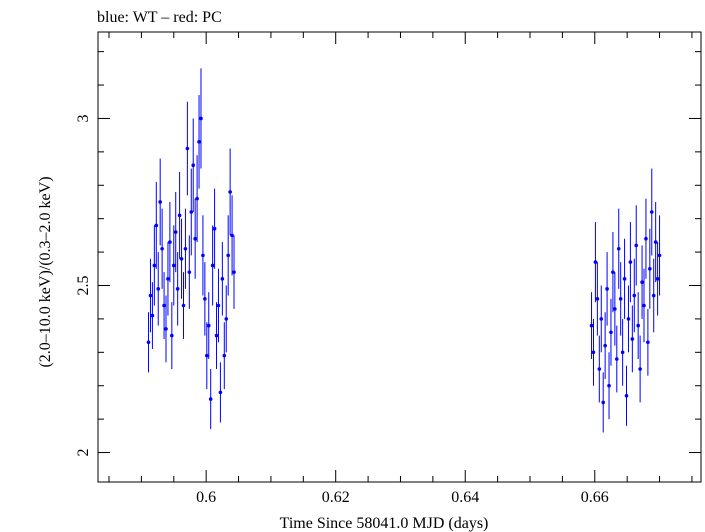  I want to click on x-tick-label: 0.6, so click(206, 497).